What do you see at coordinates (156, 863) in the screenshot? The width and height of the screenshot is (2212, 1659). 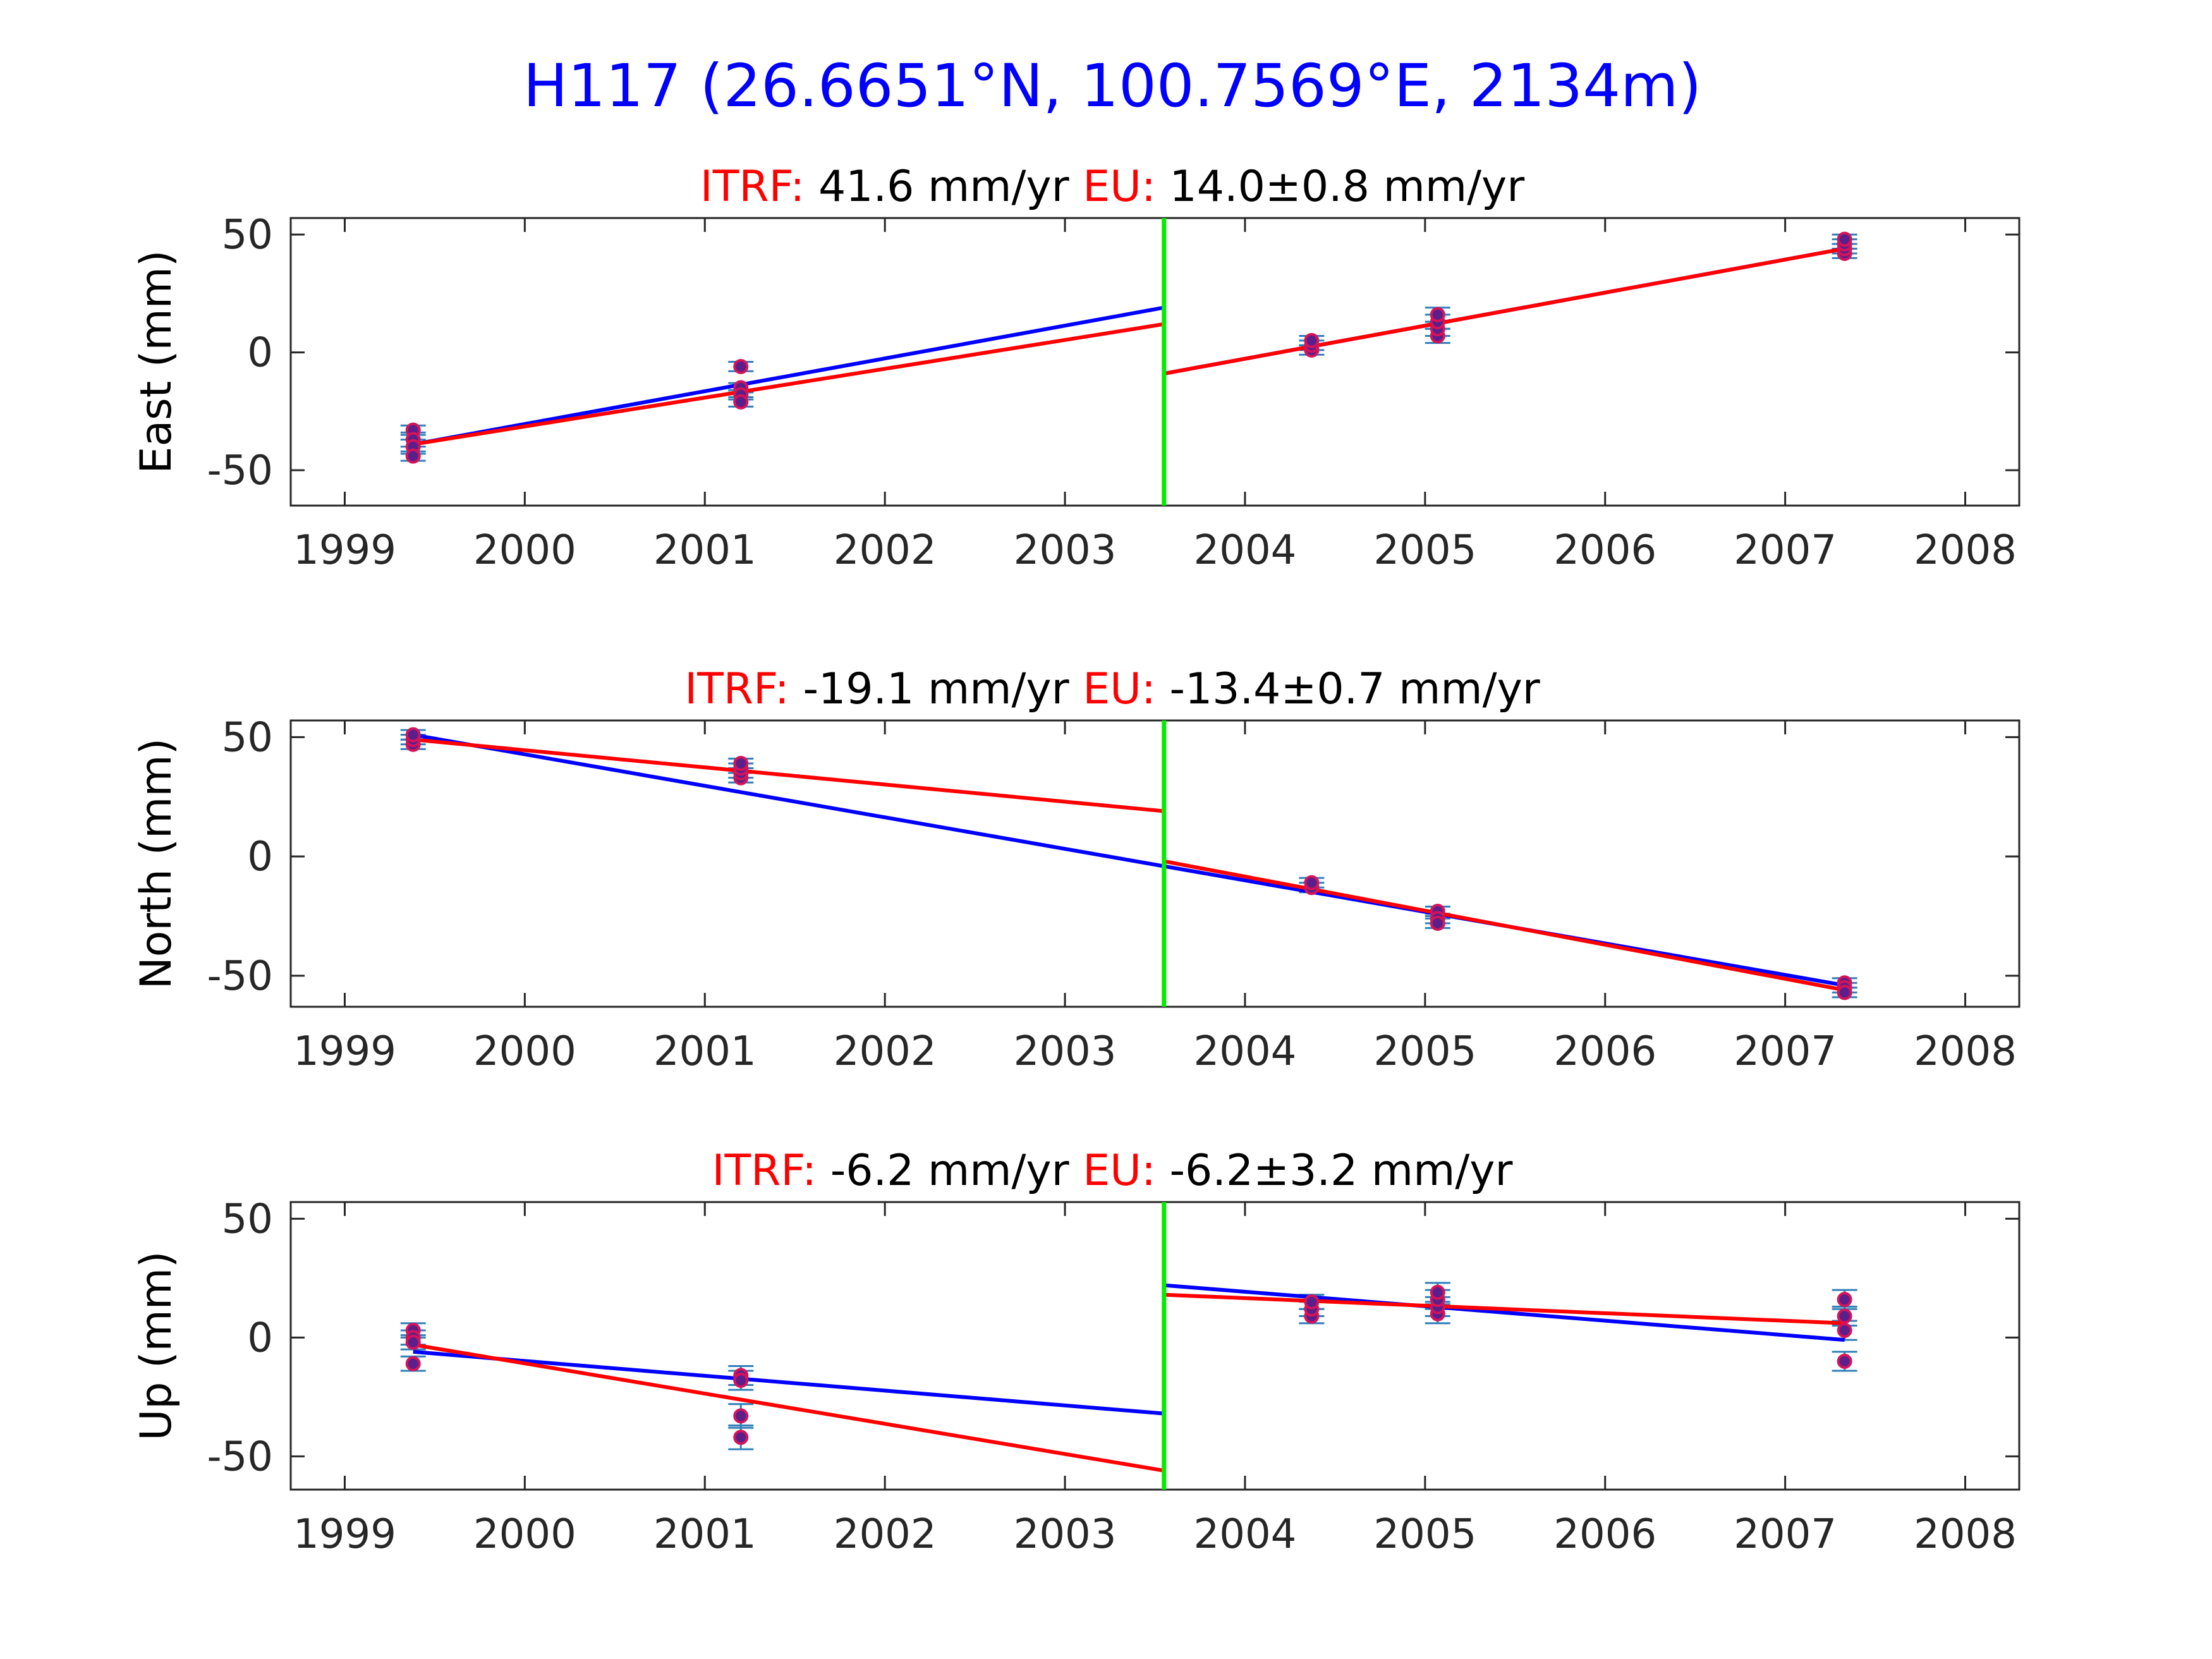 I see `y-axis-label: North (mm)` at bounding box center [156, 863].